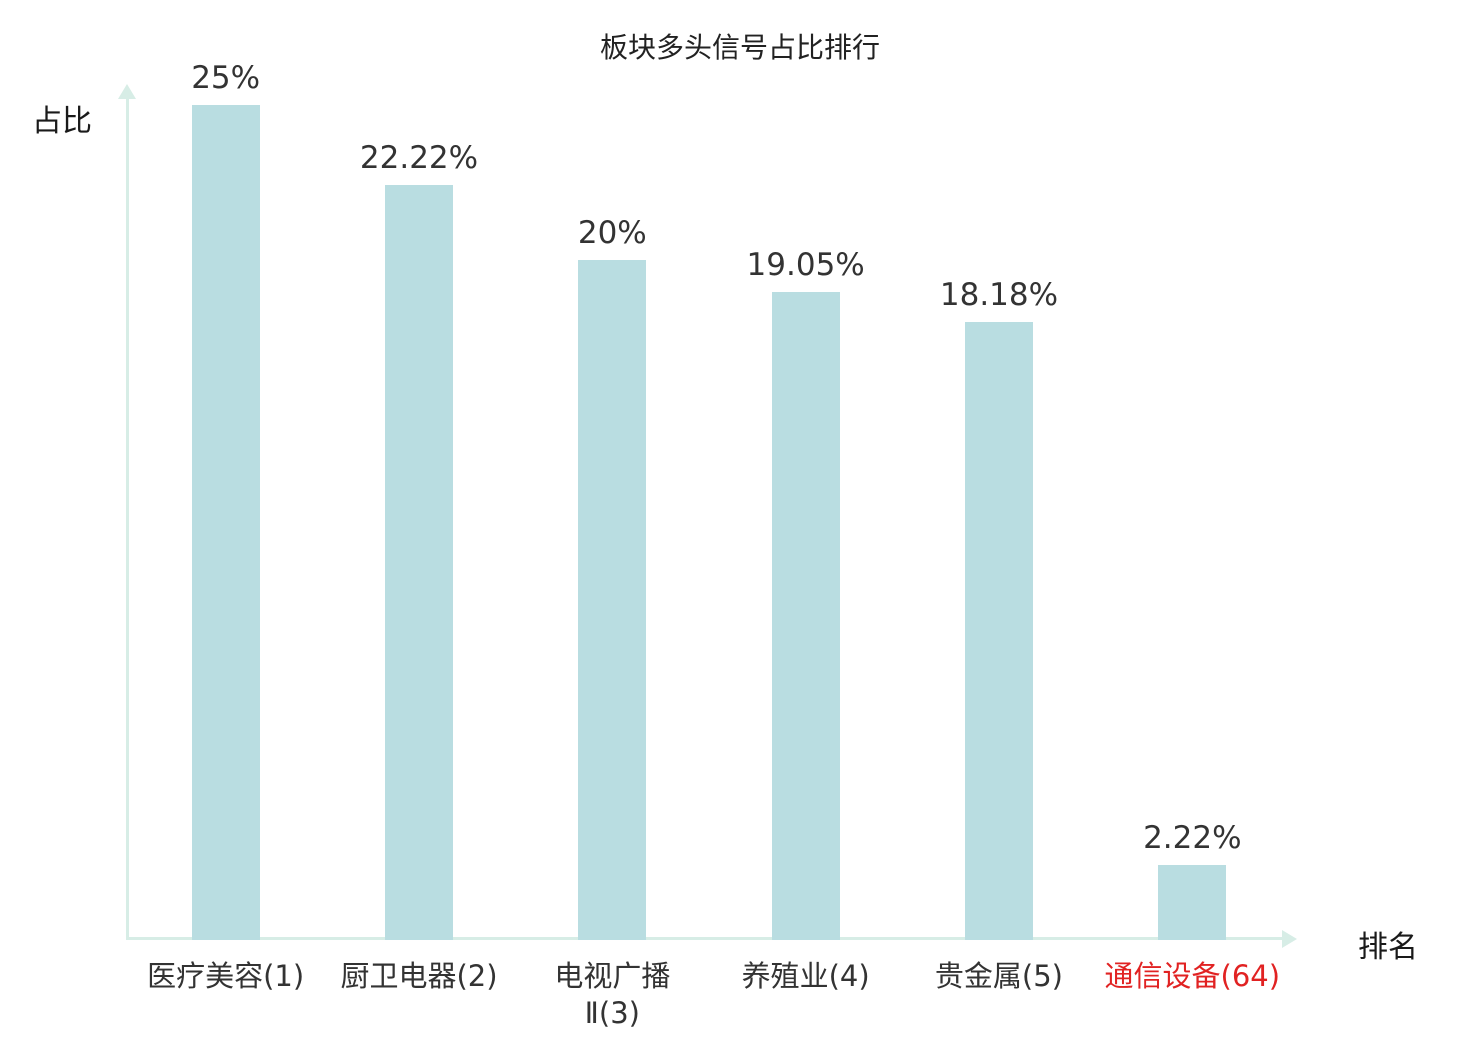 The height and width of the screenshot is (1040, 1480). Describe the element at coordinates (1192, 976) in the screenshot. I see `category-label: 通信设备(64)` at that location.